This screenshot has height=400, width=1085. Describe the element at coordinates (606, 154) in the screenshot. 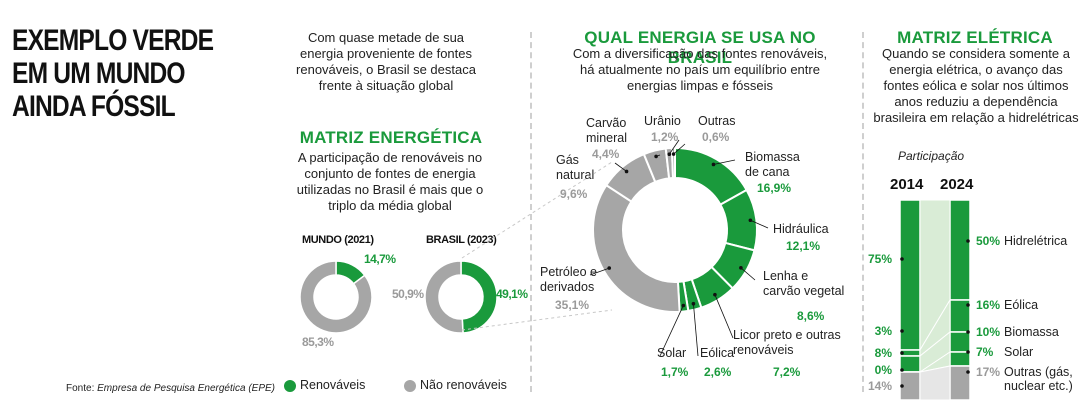

I see `big-value-8: 4,4%` at that location.